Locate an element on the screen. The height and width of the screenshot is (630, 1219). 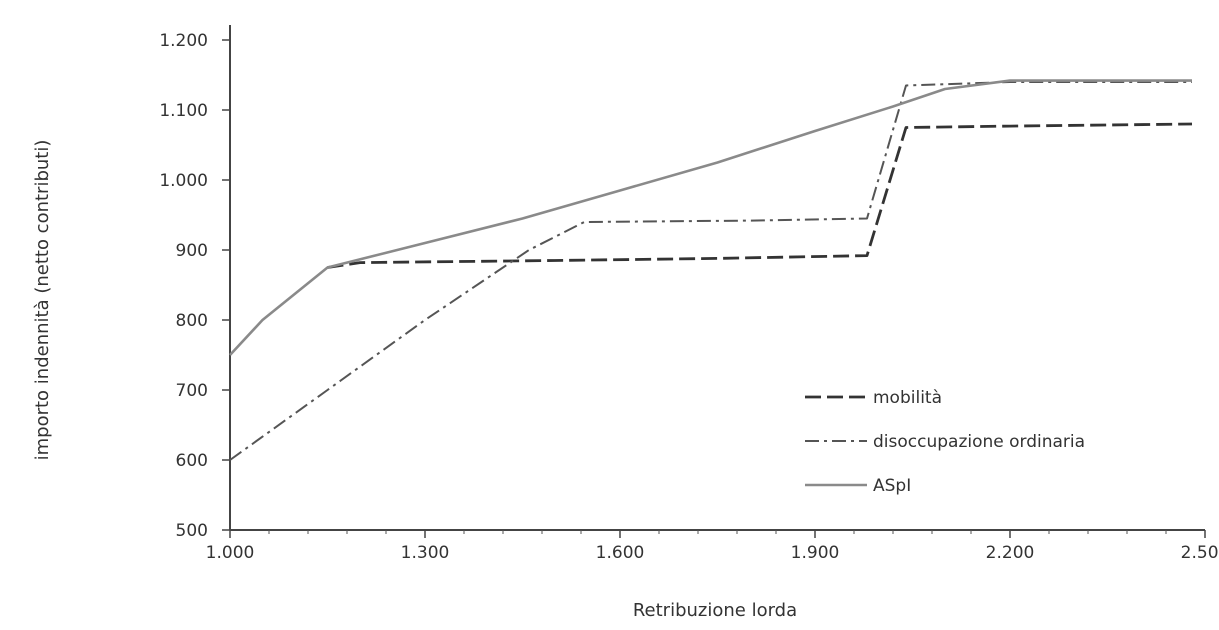
x-tick-label: 2.500 is located at coordinates (1200, 553).